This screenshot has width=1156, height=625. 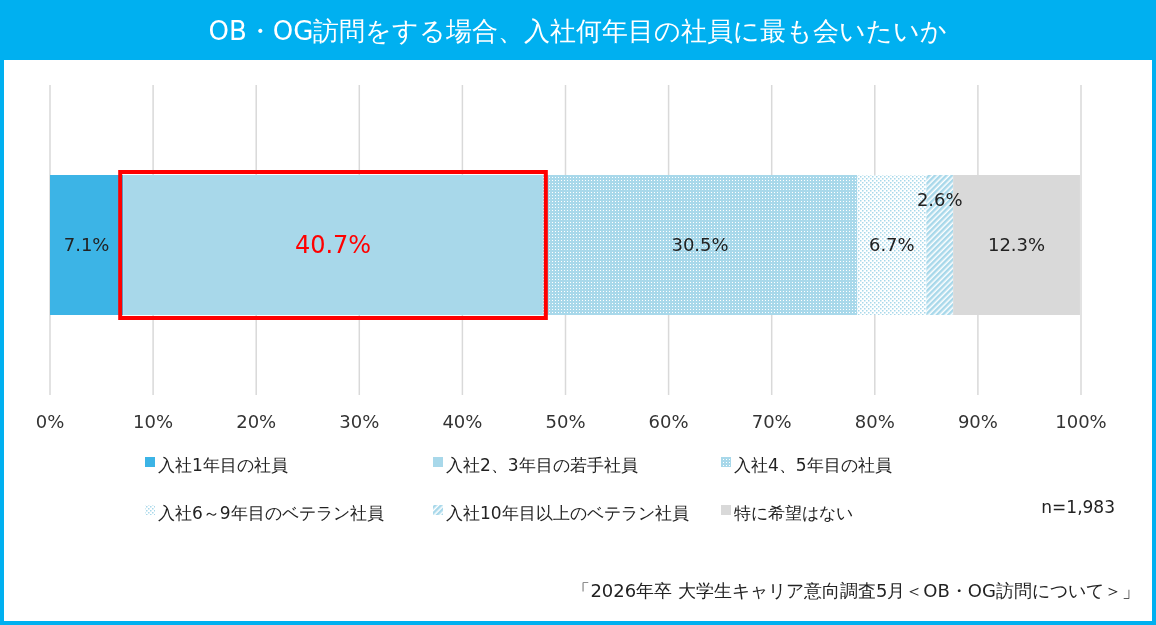 What do you see at coordinates (874, 422) in the screenshot?
I see `x-tick-label: 80%` at bounding box center [874, 422].